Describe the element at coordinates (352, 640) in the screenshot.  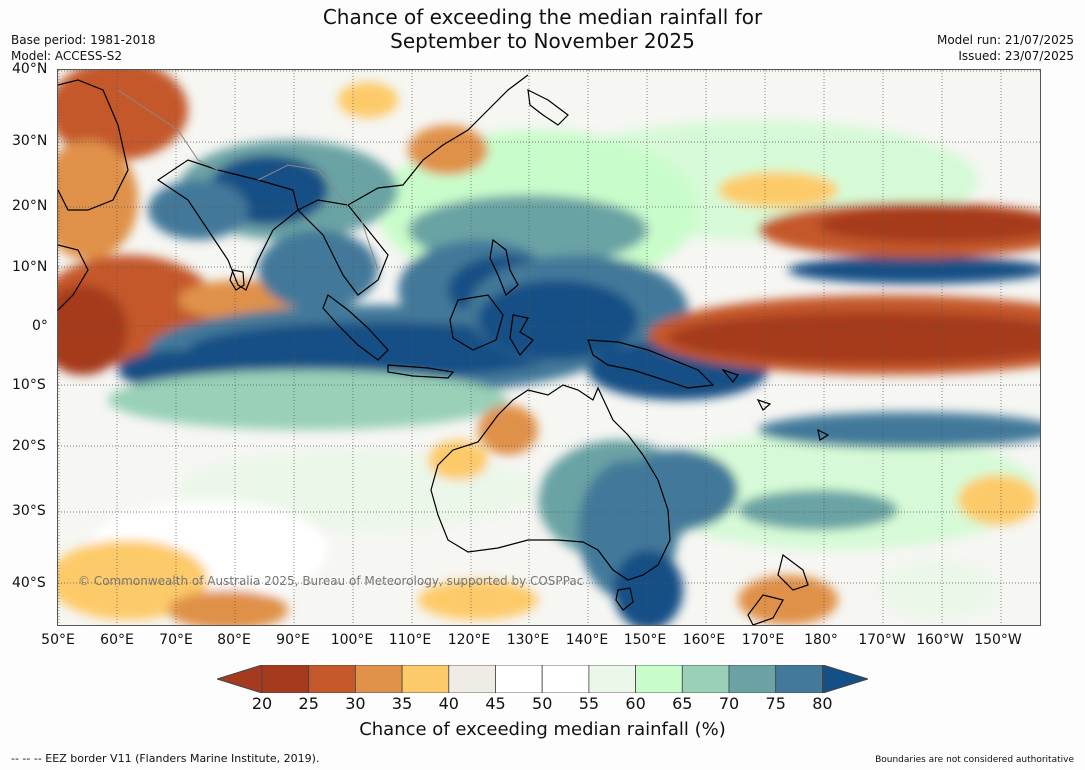
I see `lon-label-100e: 100°E` at that location.